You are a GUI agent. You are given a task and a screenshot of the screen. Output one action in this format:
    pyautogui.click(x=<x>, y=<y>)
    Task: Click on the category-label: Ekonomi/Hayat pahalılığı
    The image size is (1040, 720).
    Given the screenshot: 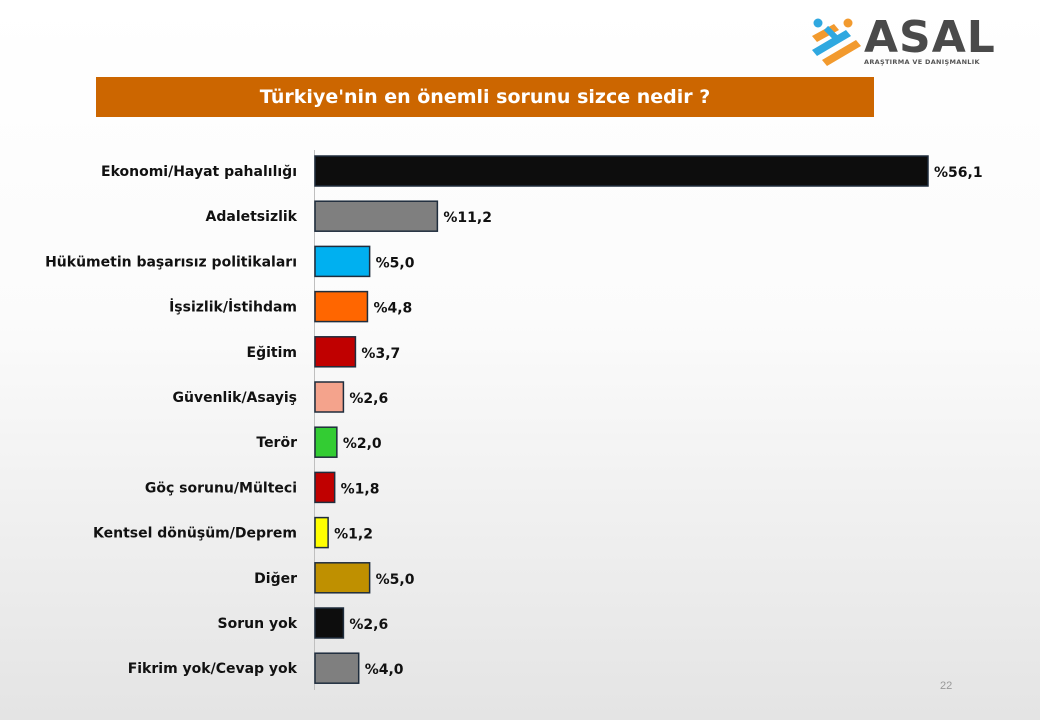 What is the action you would take?
    pyautogui.click(x=199, y=172)
    